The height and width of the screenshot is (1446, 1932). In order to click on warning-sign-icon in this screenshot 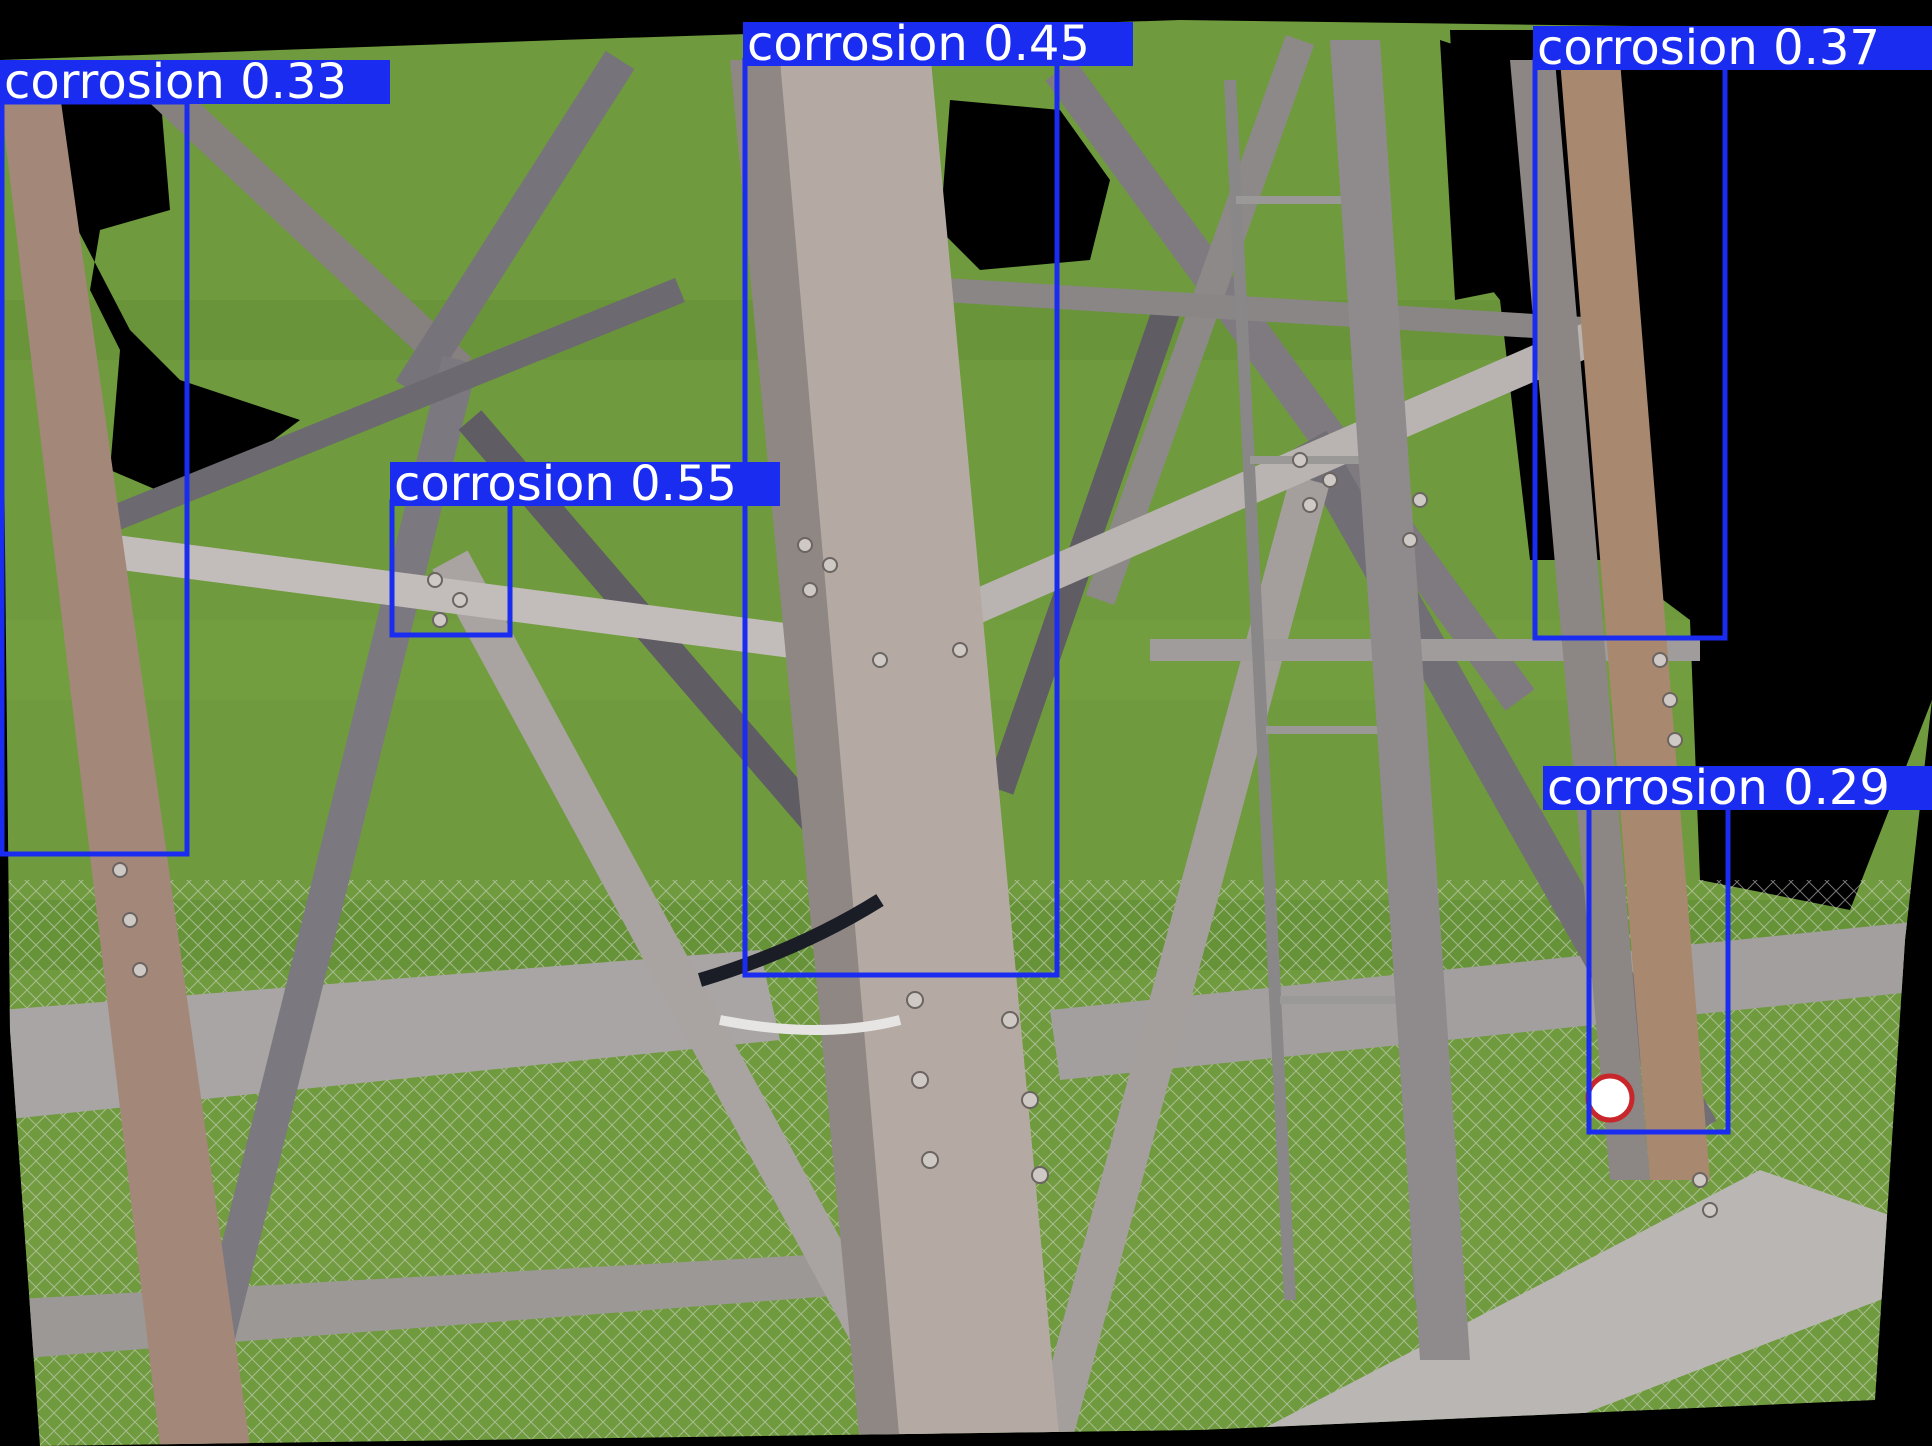, I will do `click(1610, 1098)`.